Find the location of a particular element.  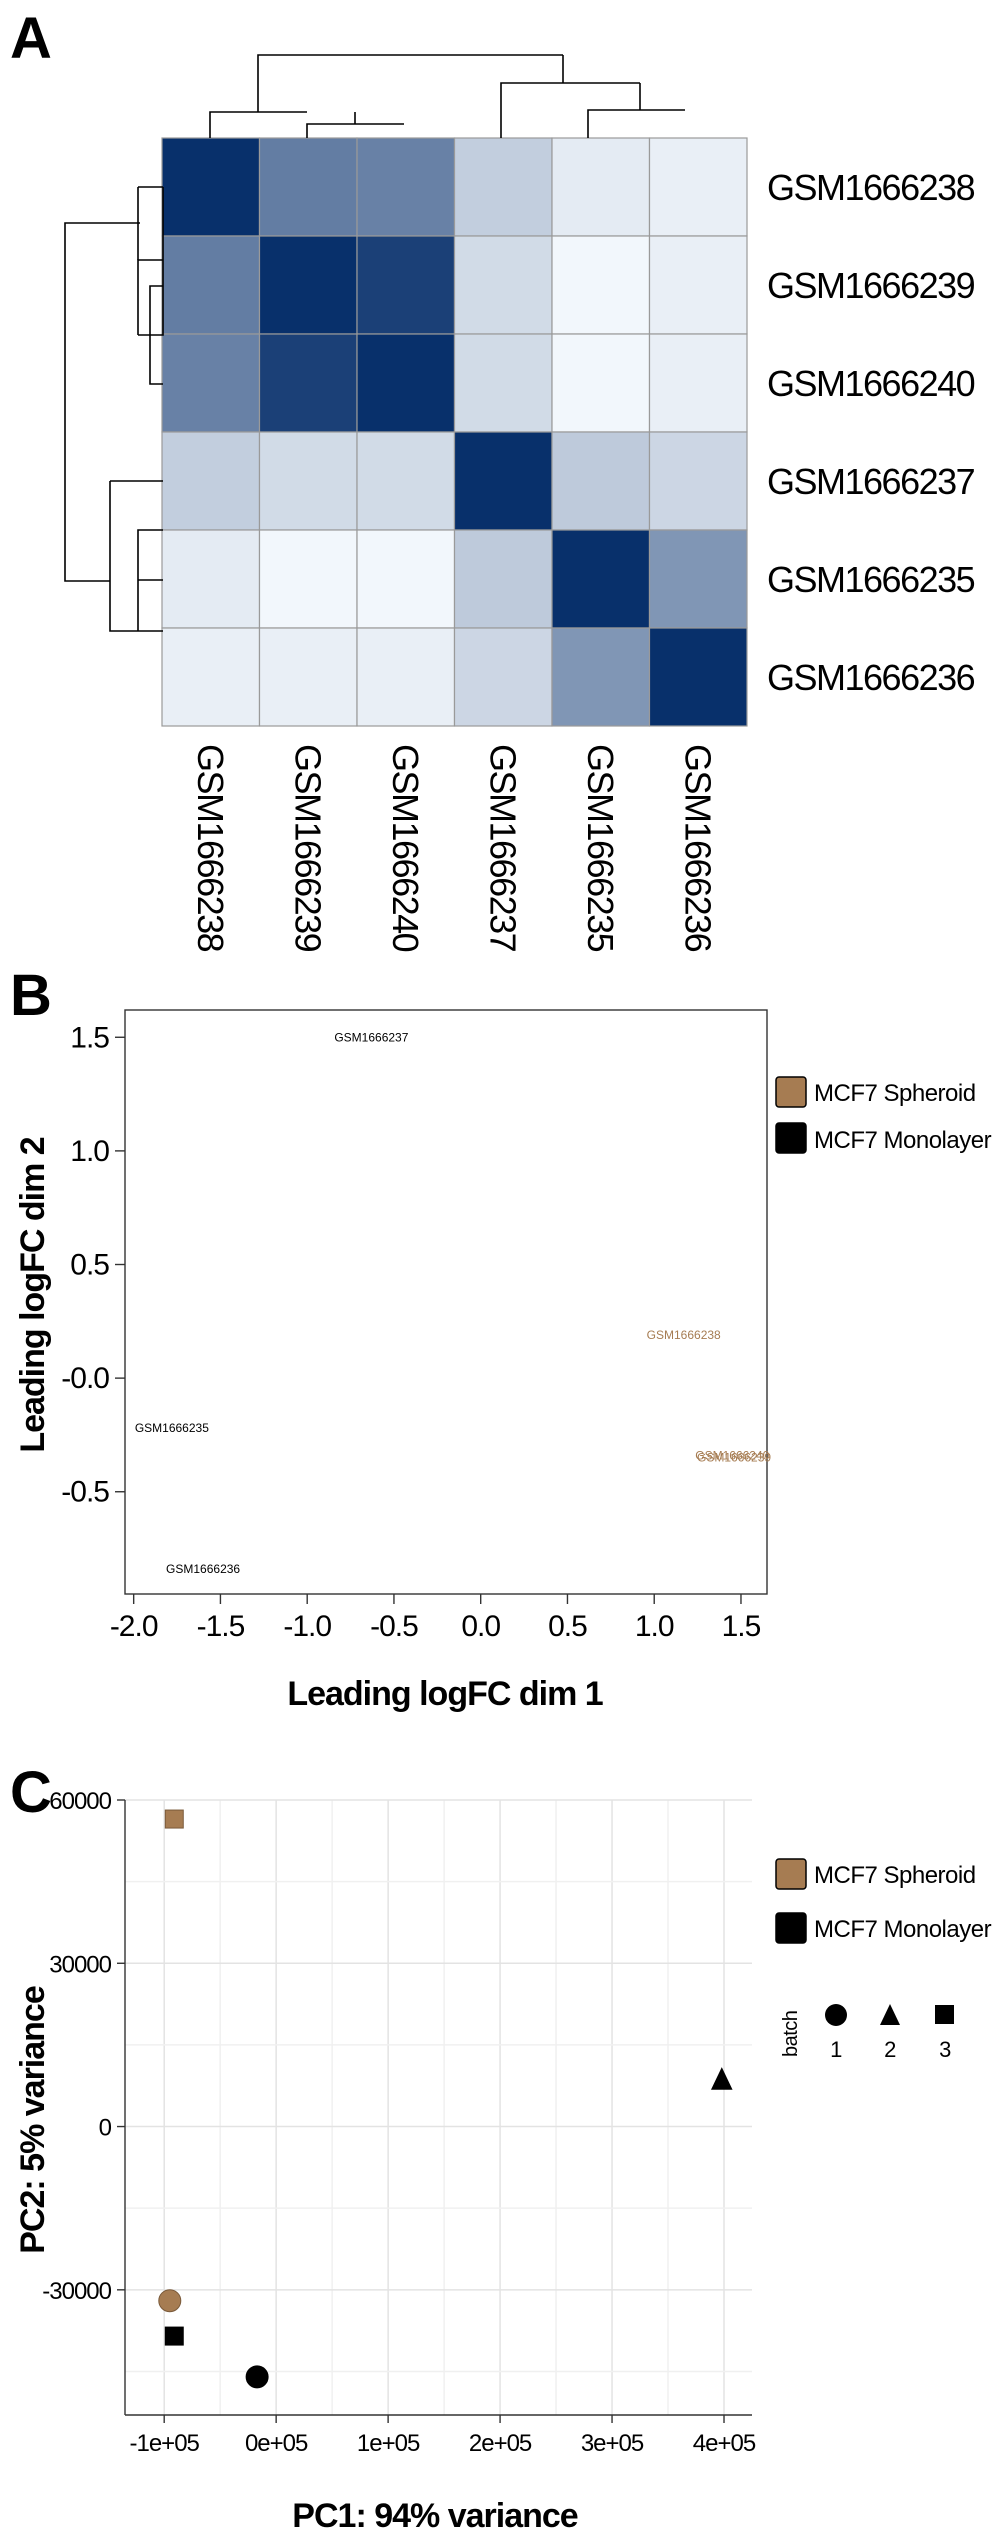

heatmap-row-label: GSM1666238 is located at coordinates (871, 187).